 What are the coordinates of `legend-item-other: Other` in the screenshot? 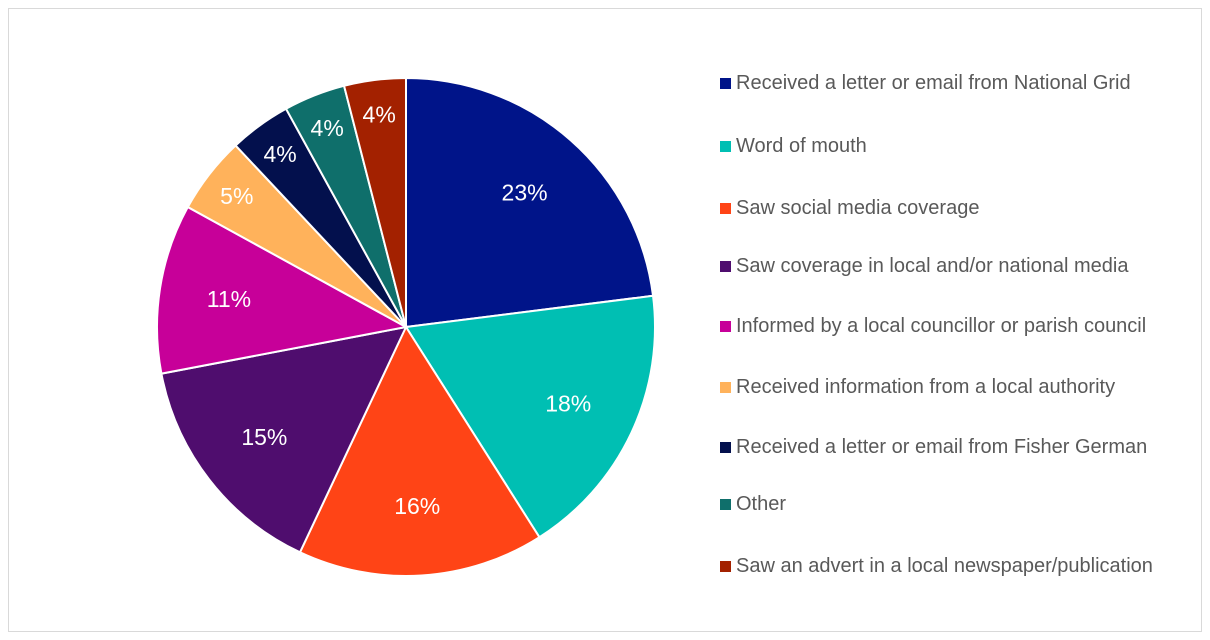 It's located at (957, 504).